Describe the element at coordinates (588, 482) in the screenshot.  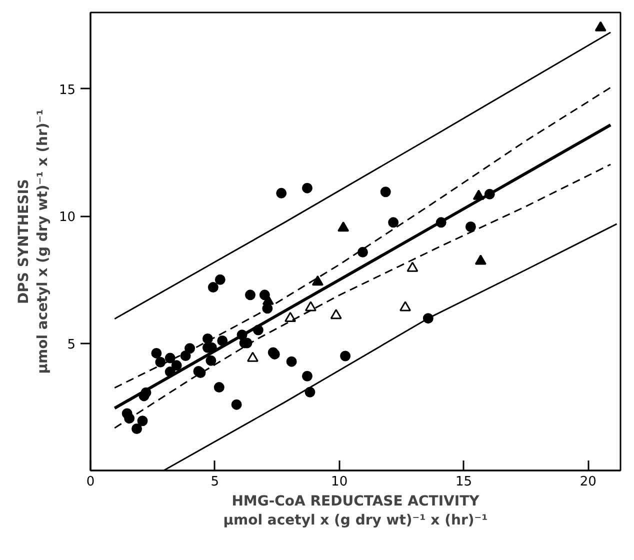
I see `x-tick-label: 20` at that location.